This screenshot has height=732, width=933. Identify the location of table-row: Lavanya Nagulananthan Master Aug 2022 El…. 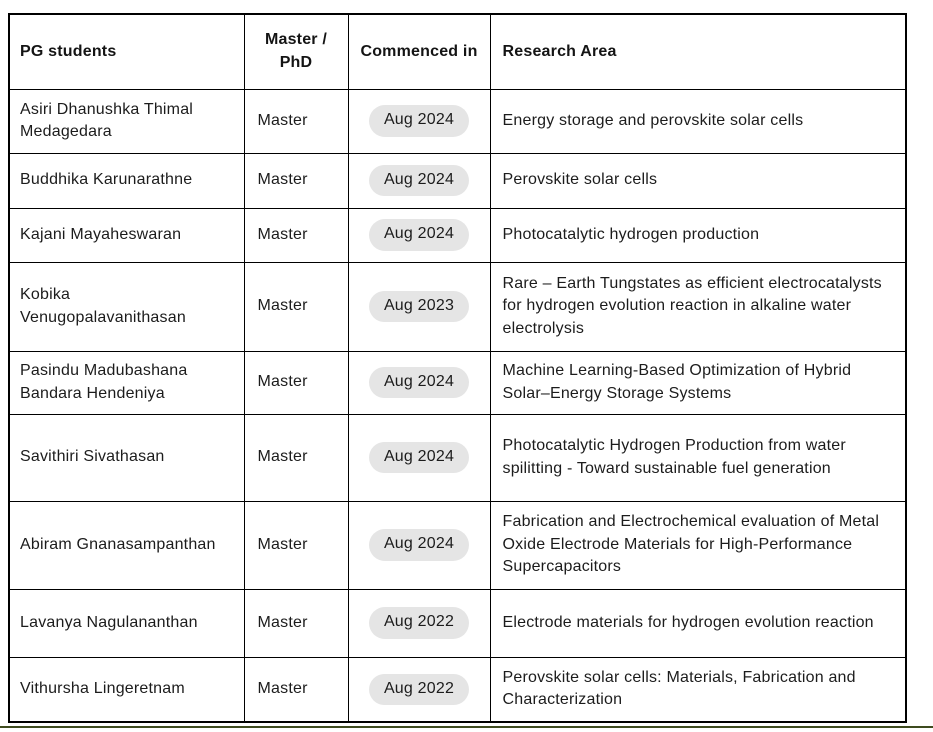
(457, 623).